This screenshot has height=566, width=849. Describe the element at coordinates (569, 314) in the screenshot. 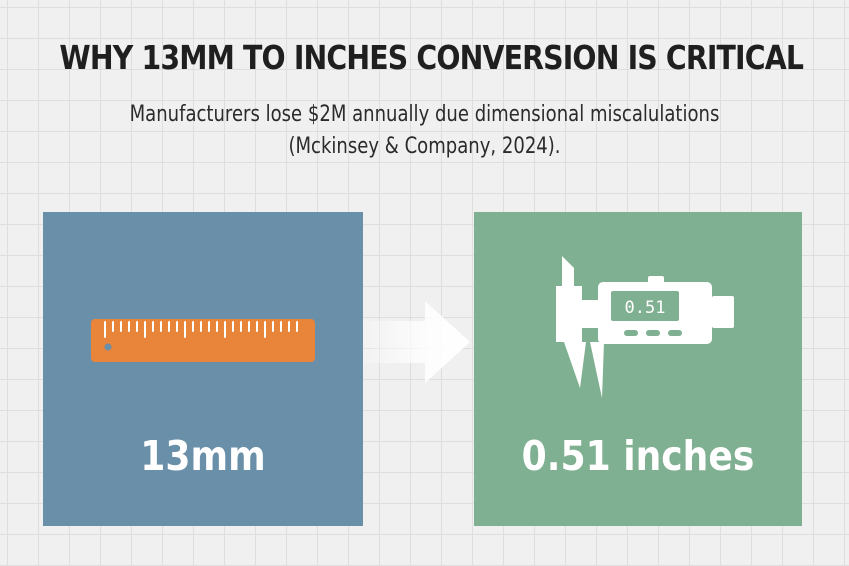

I see `caliper-left-body` at that location.